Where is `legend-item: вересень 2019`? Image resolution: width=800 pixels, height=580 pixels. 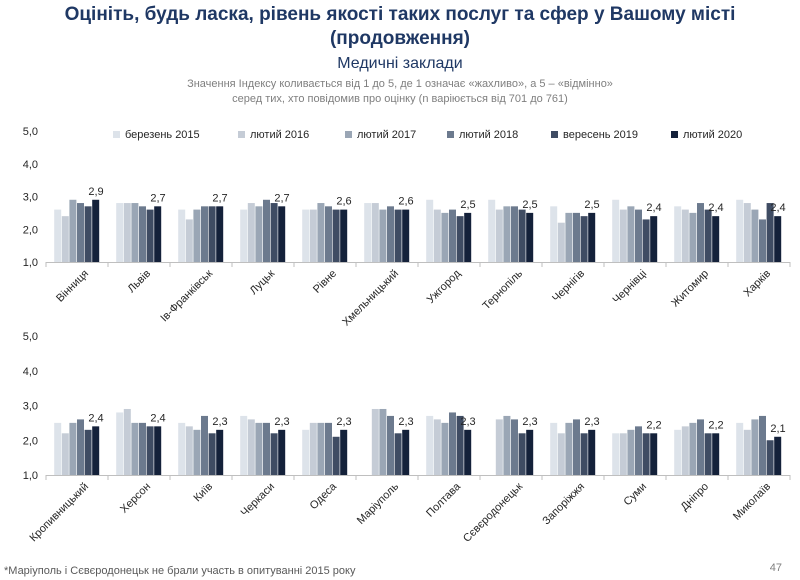
legend-item: вересень 2019 is located at coordinates (594, 135).